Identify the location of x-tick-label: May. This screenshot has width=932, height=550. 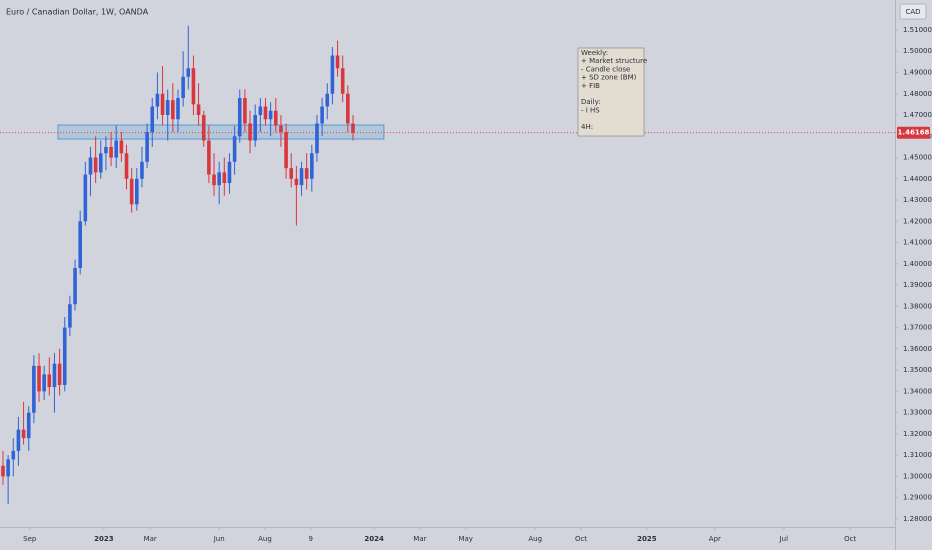
(465, 539).